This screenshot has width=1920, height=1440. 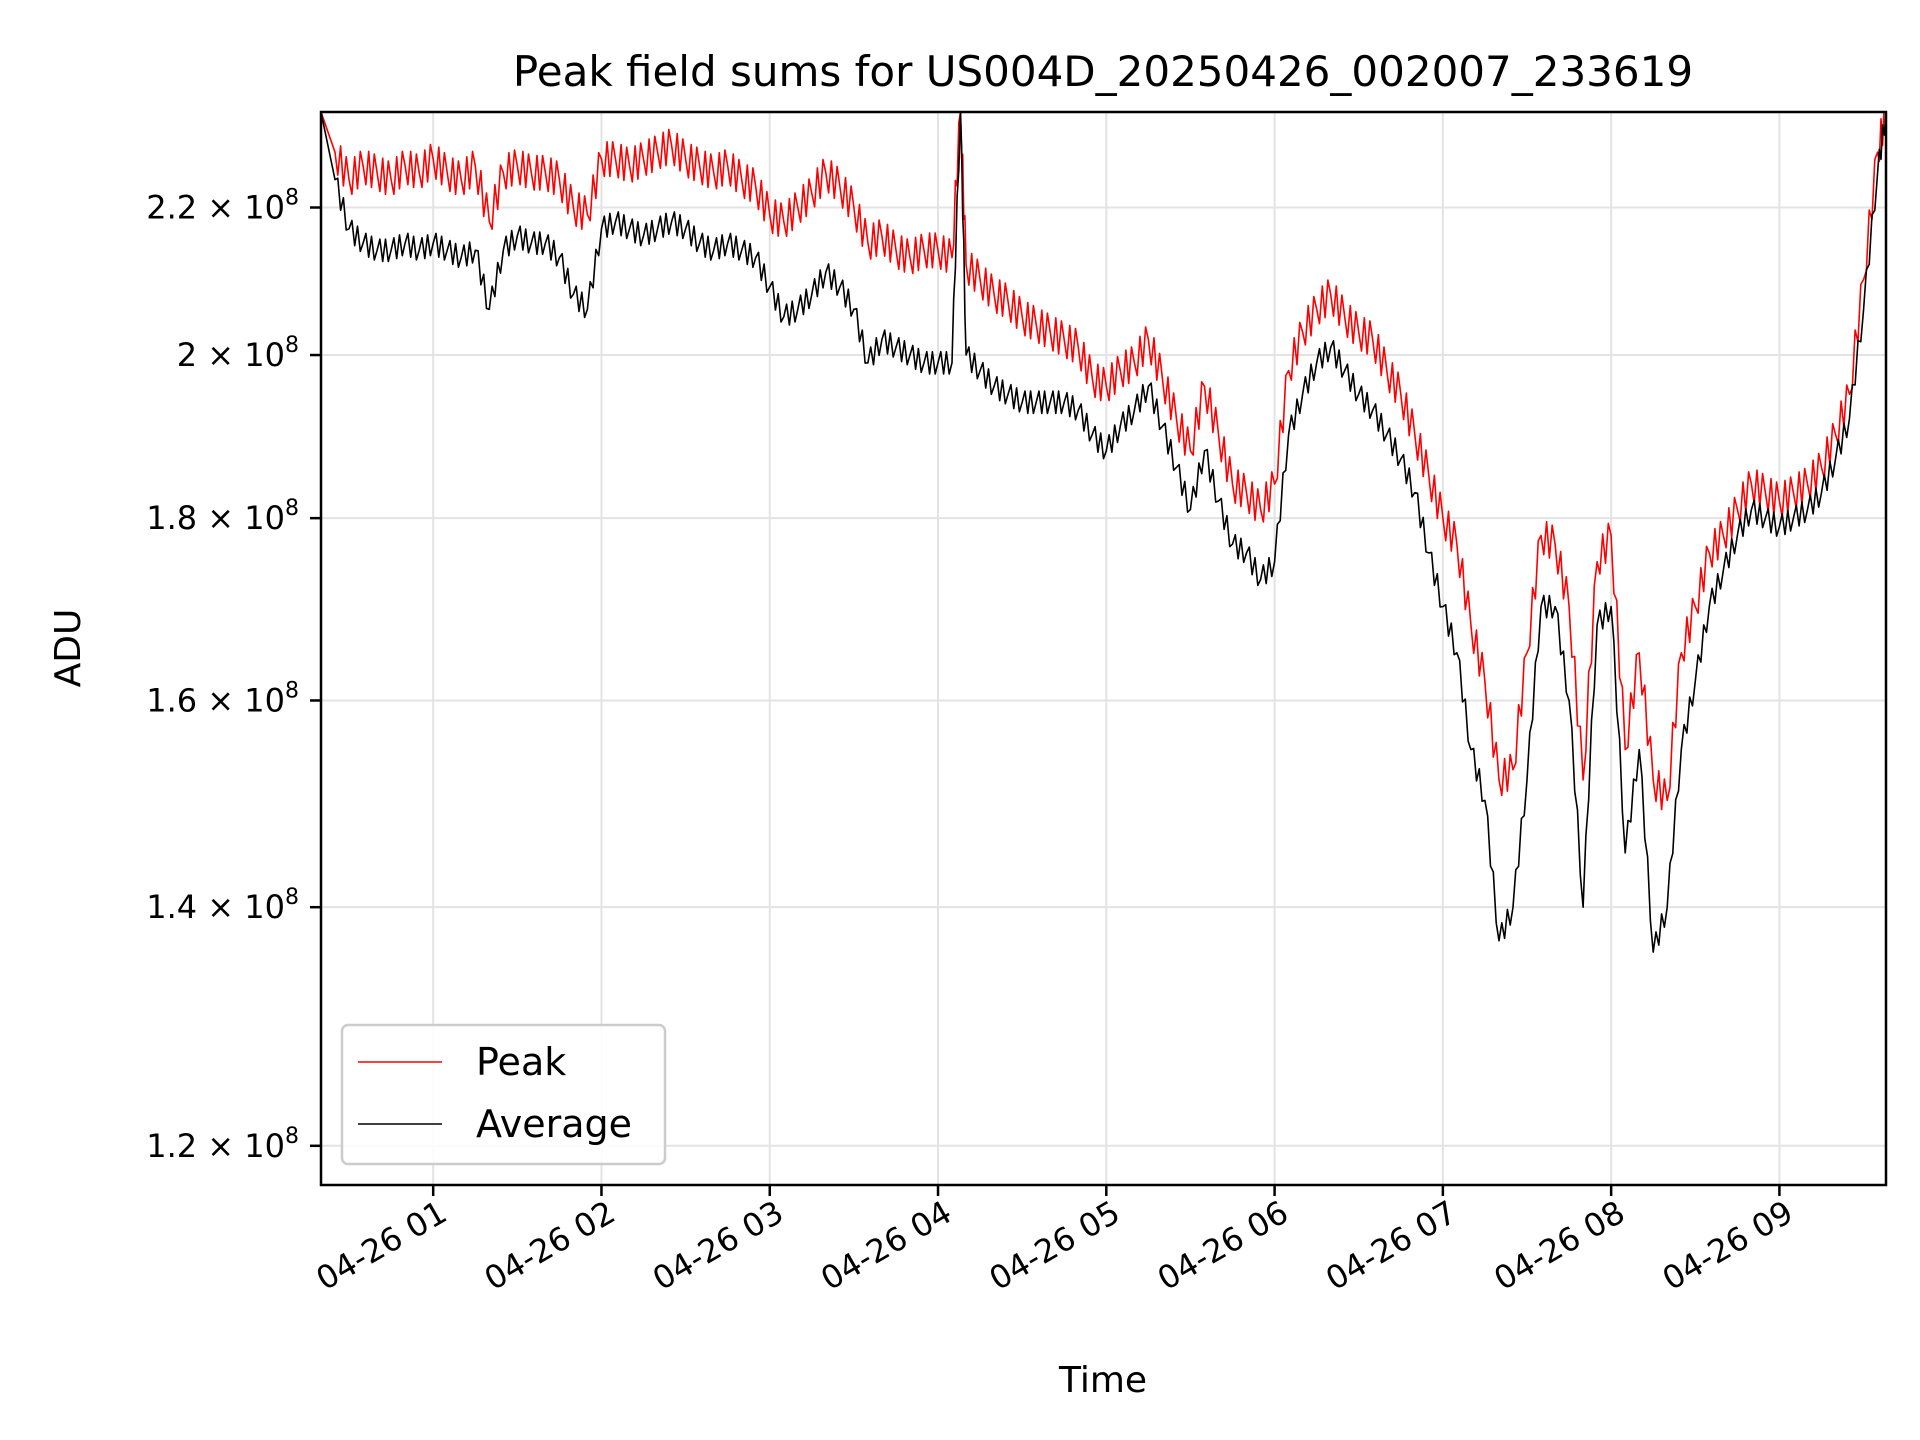 I want to click on y-tick-label: 2.2 × 108, so click(x=222, y=206).